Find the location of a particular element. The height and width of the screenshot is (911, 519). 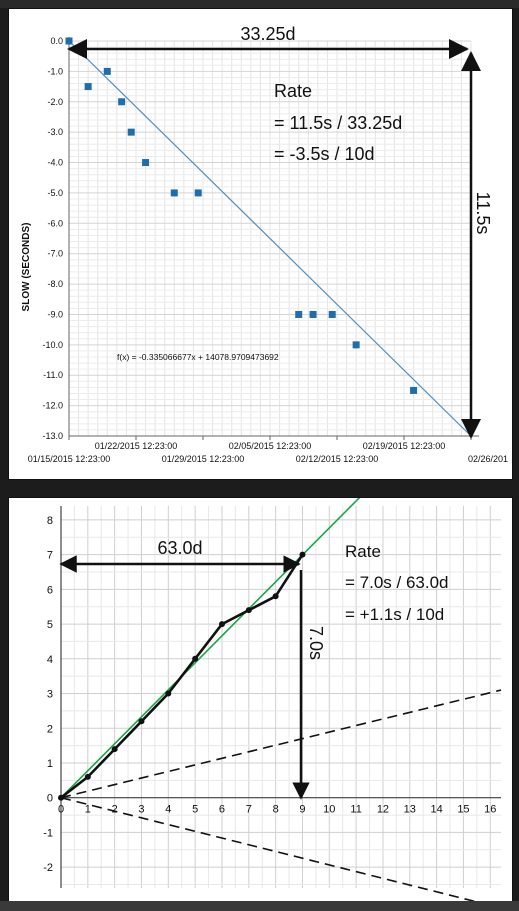

y-tick-label: -7.0 is located at coordinates (55, 254).